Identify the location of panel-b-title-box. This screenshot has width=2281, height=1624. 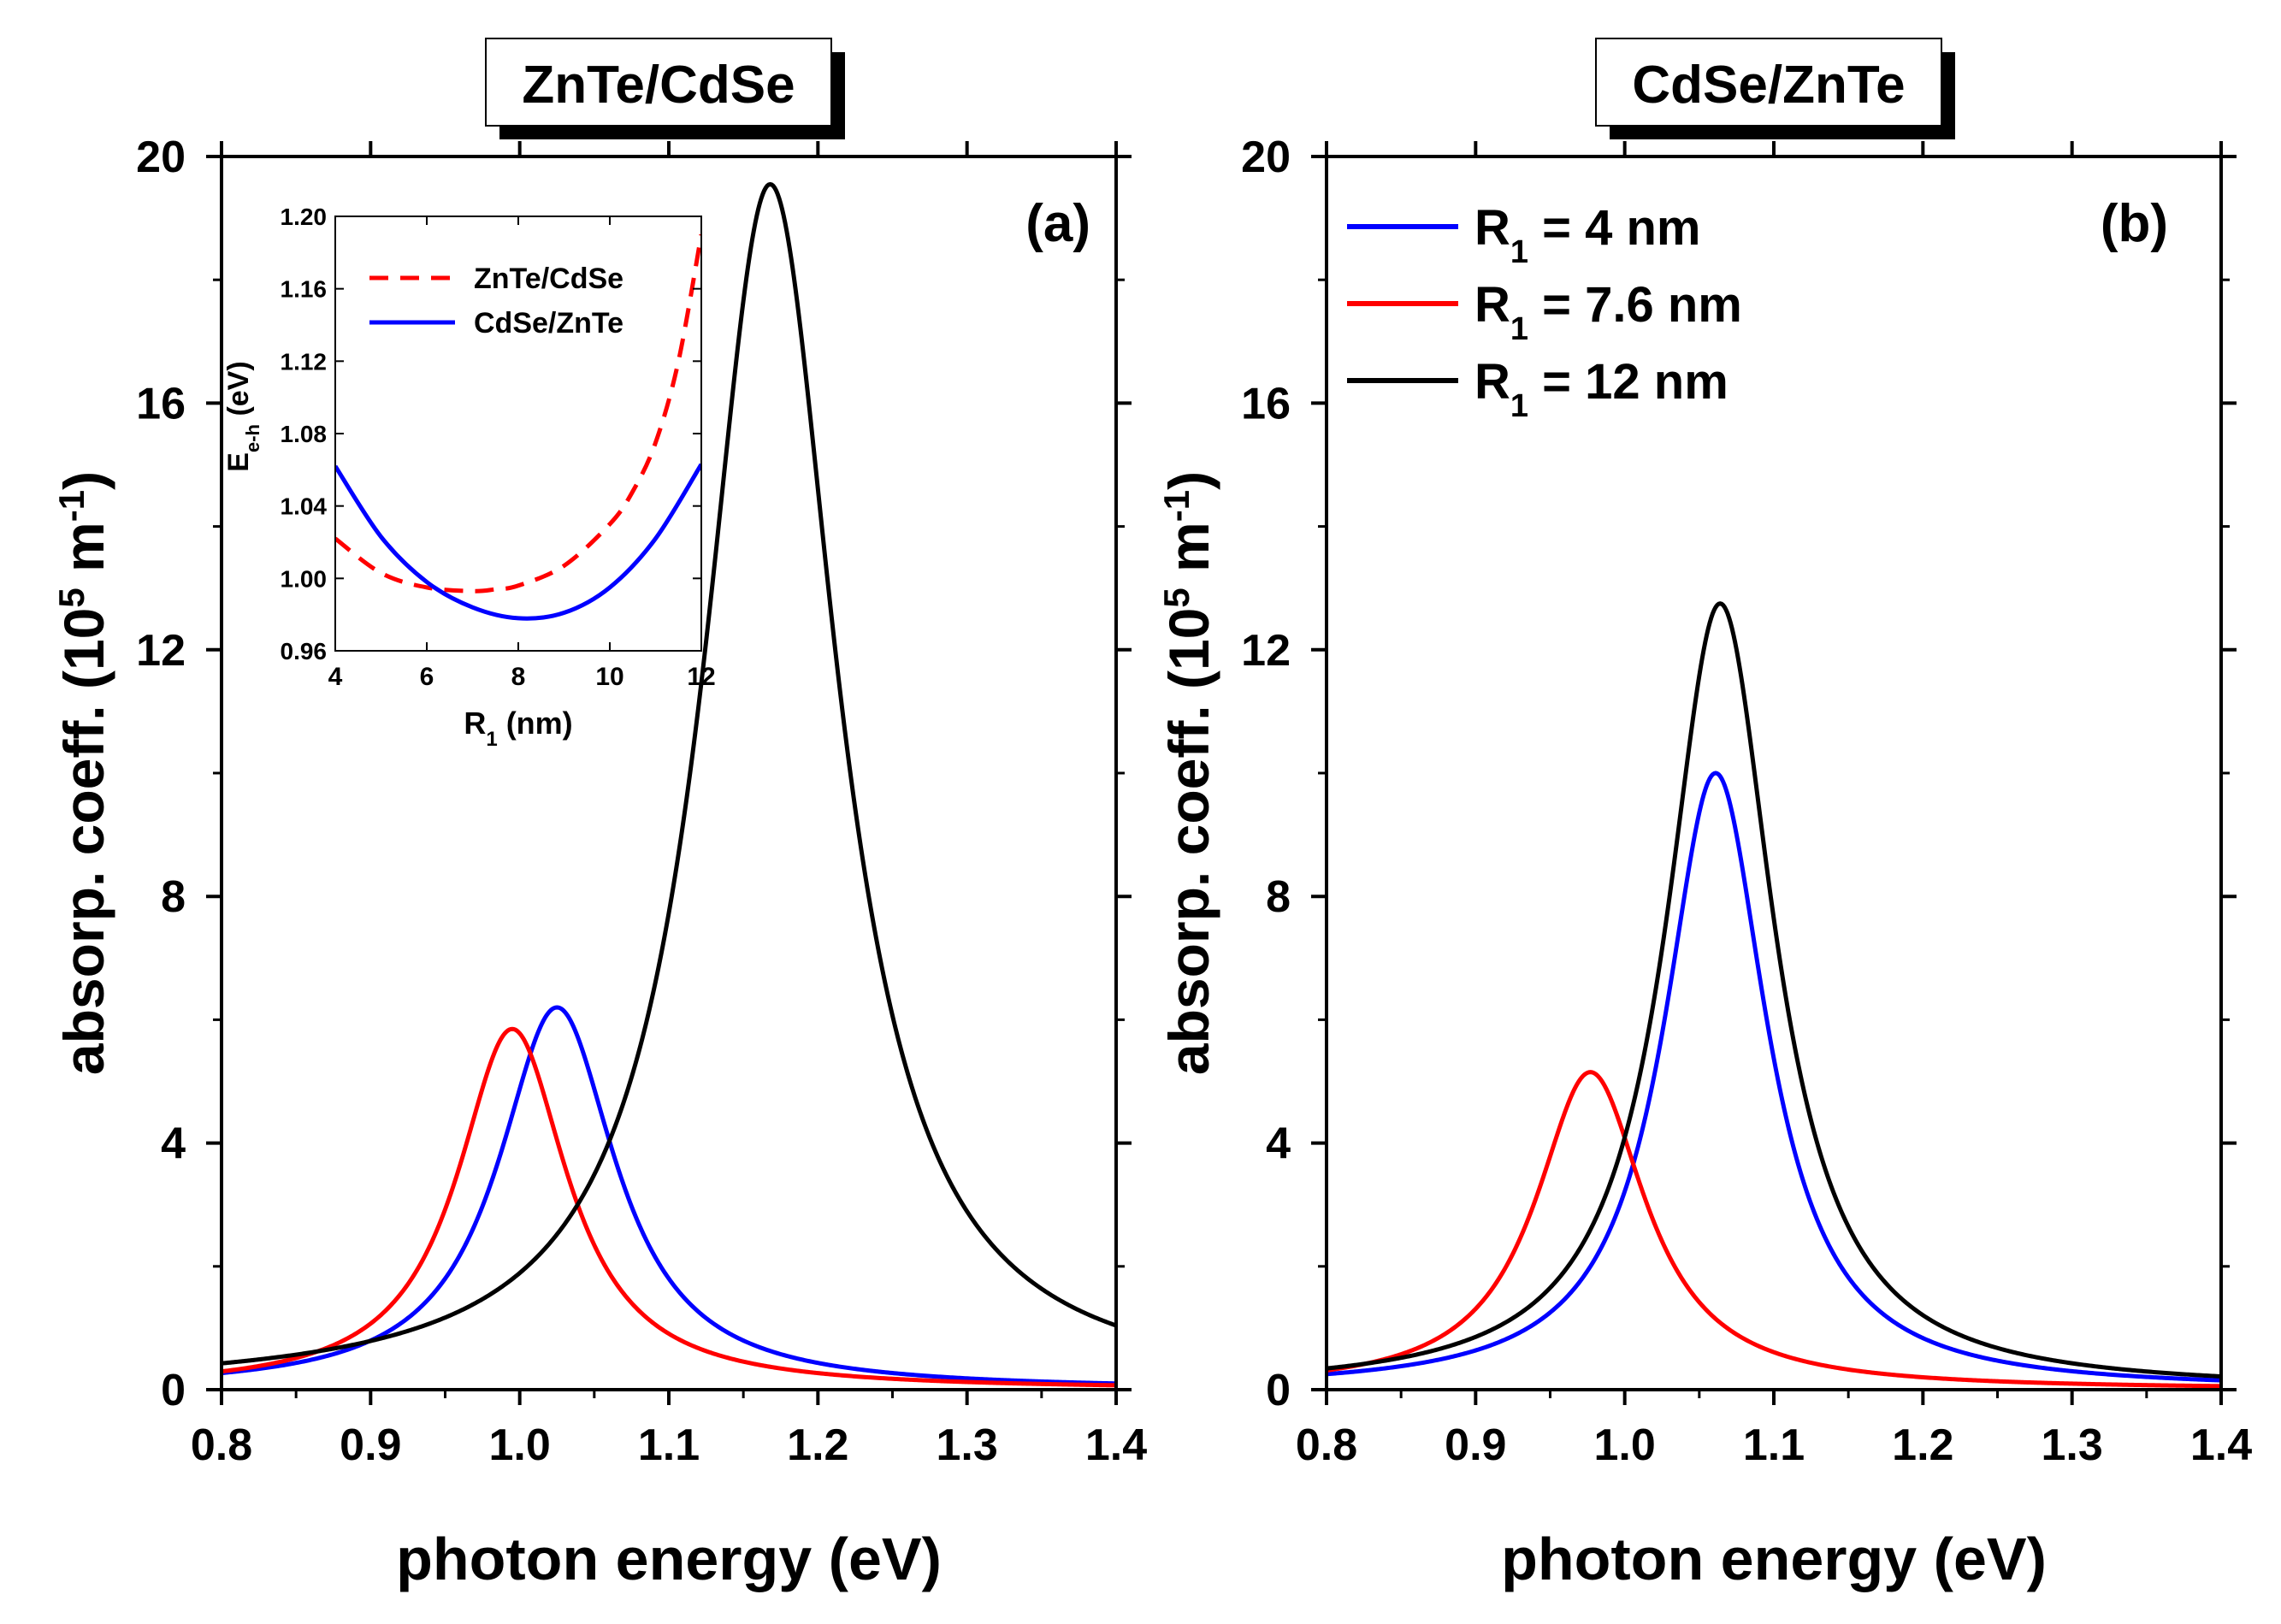
(1769, 82).